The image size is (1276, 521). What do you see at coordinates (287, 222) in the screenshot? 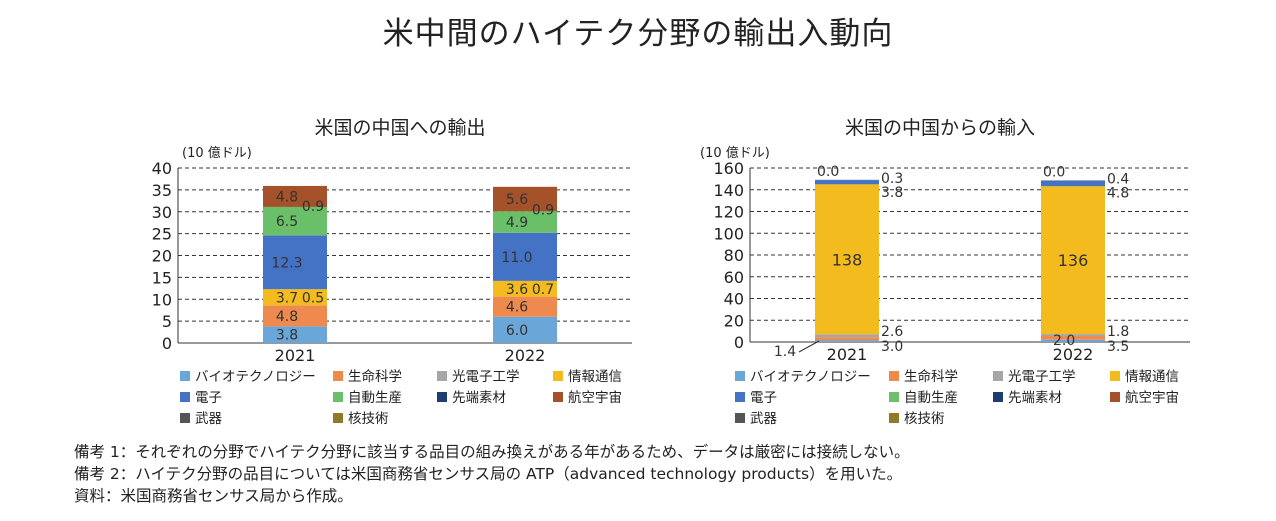
I see `data-label: 6.5` at bounding box center [287, 222].